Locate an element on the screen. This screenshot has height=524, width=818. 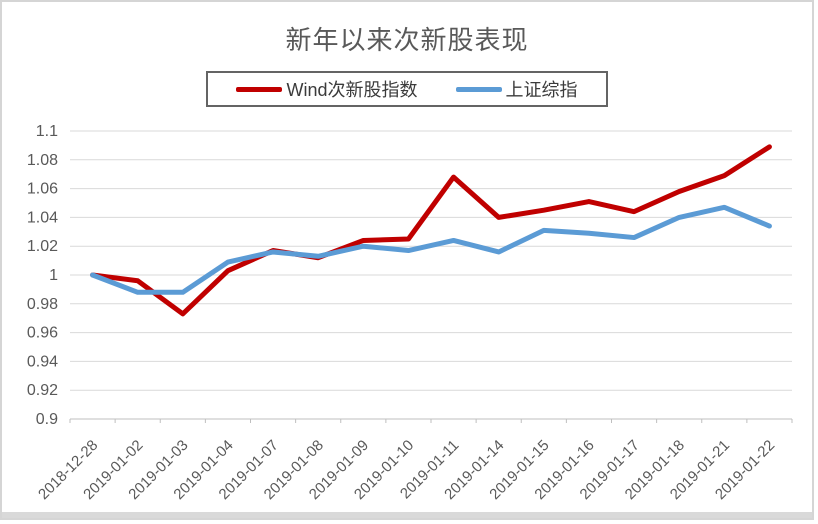
legend-label-wind-index: Wind次新股指数 is located at coordinates (352, 90).